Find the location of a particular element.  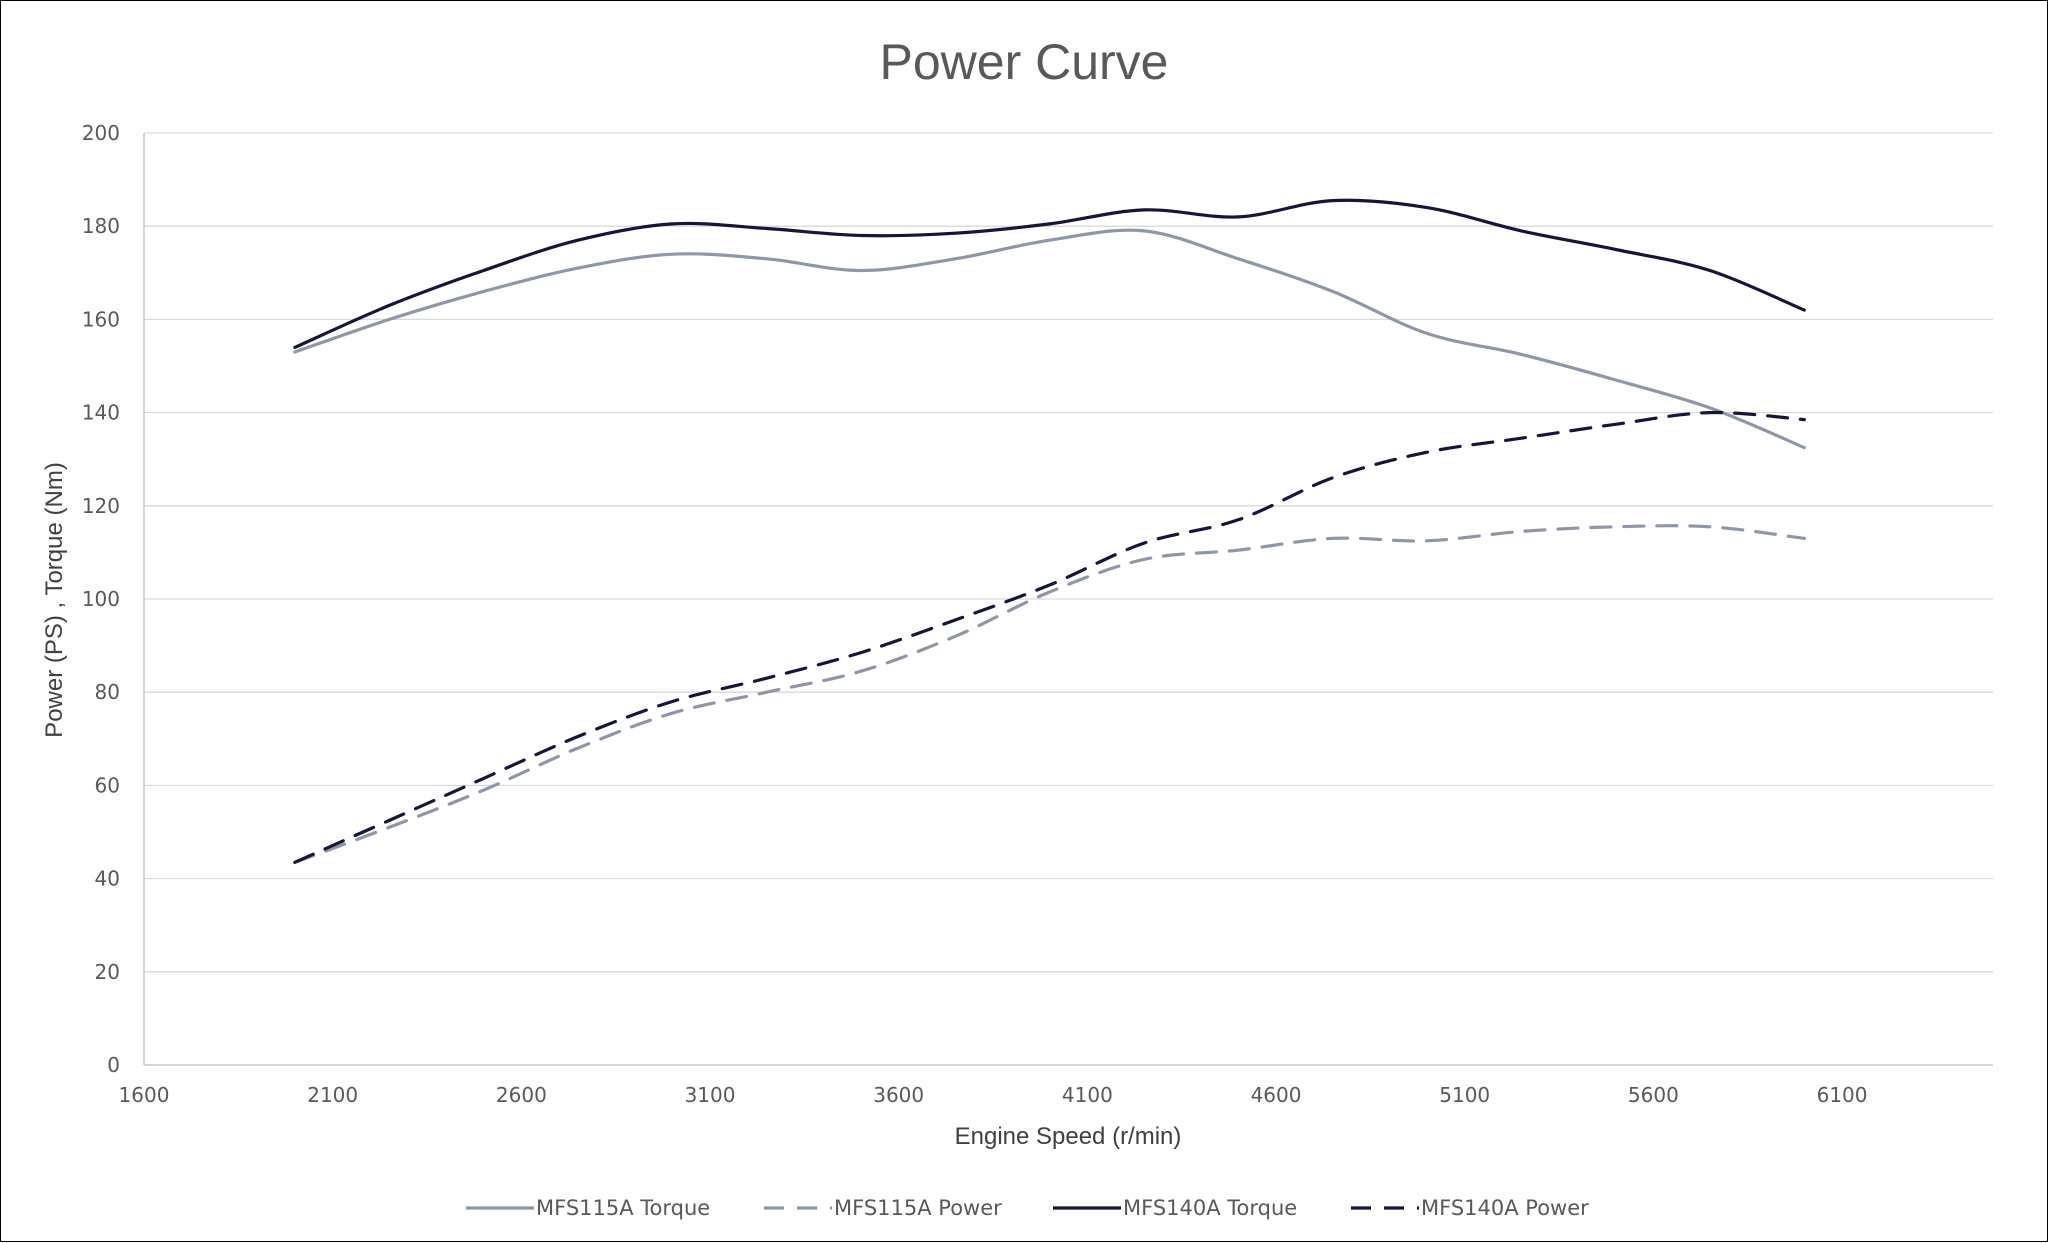

y-tick-label: 0 is located at coordinates (113, 1065).